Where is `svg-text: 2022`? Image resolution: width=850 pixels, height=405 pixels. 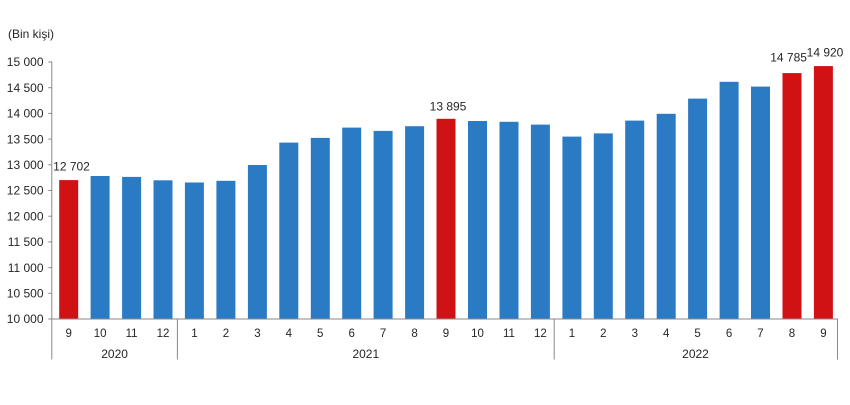 svg-text: 2022 is located at coordinates (695, 354).